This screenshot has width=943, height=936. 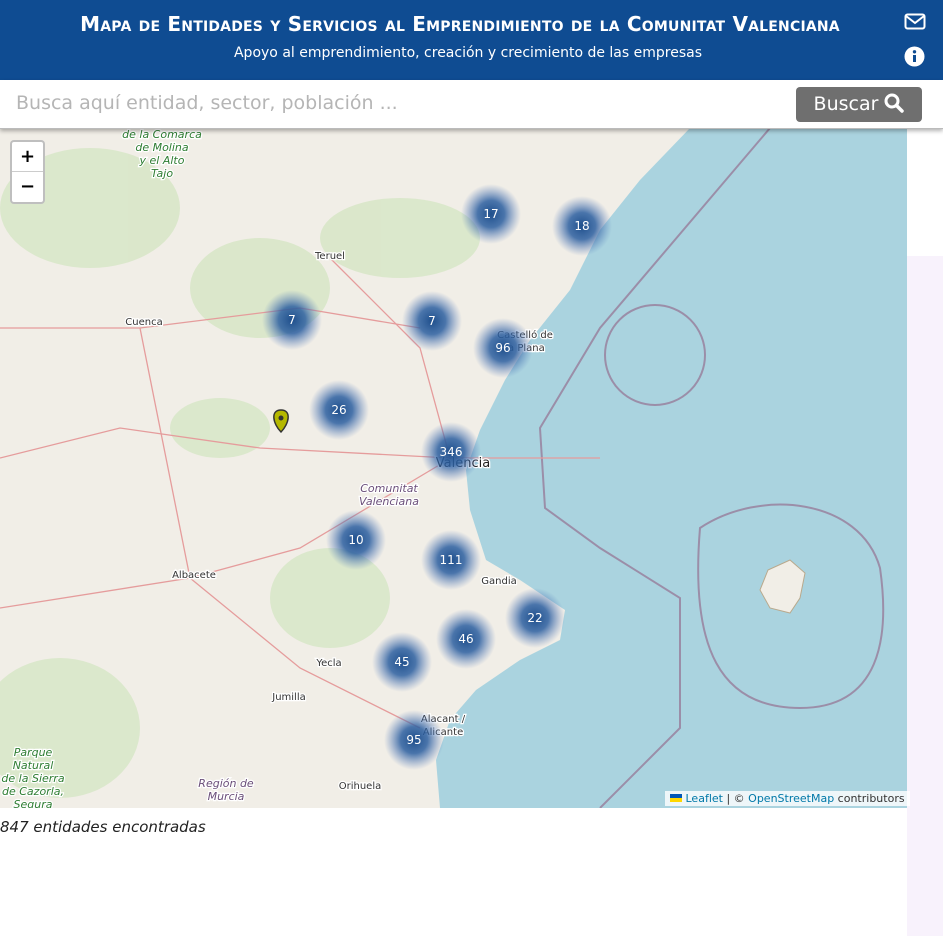 I want to click on zoom-control: + −, so click(x=27, y=172).